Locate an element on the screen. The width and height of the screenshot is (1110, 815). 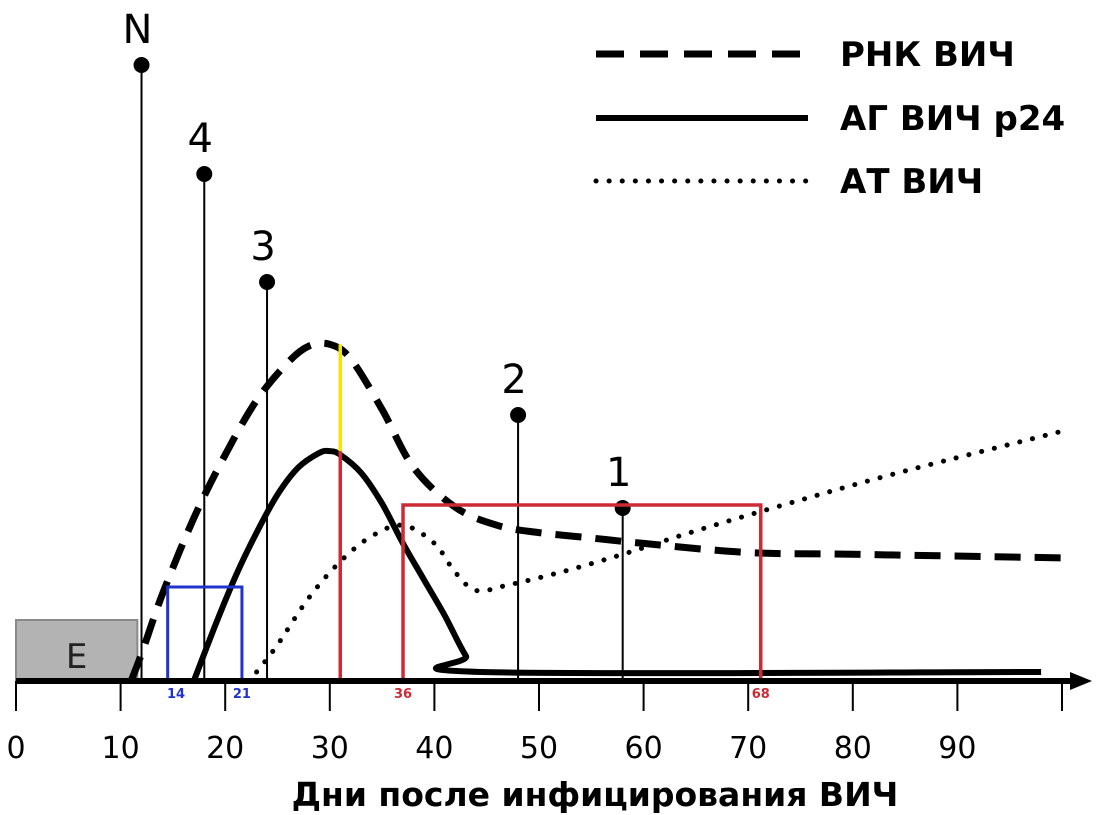
marker-label-N: N is located at coordinates (138, 30).